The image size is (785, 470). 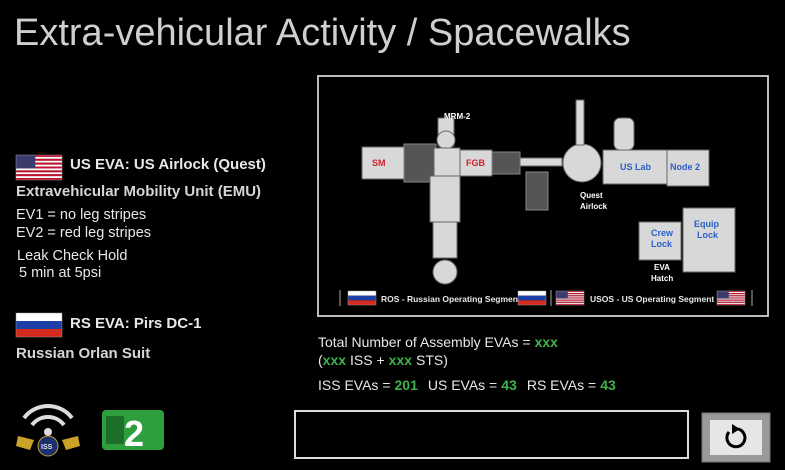 What do you see at coordinates (424, 342) in the screenshot?
I see `total-label: Total Number of Assembly EVAs =` at bounding box center [424, 342].